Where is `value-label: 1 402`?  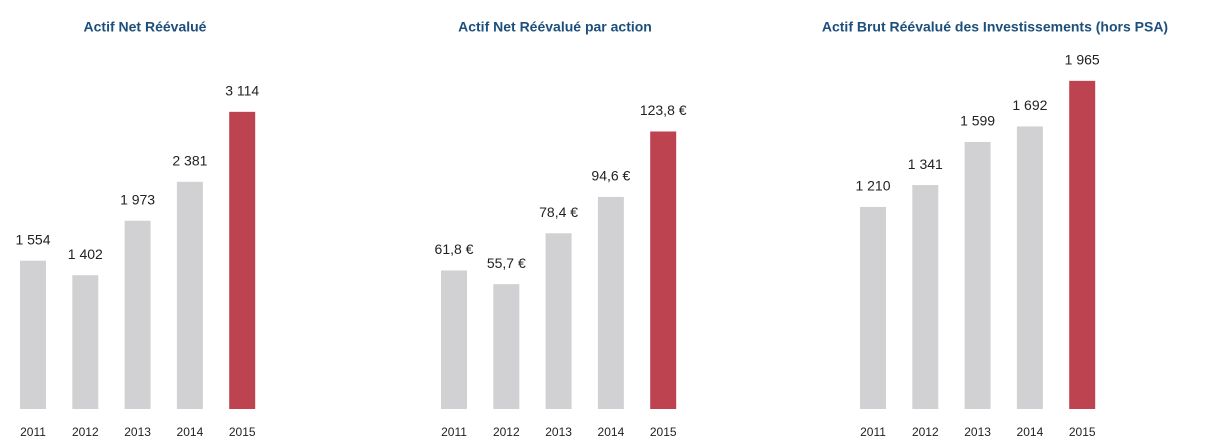
value-label: 1 402 is located at coordinates (85, 254).